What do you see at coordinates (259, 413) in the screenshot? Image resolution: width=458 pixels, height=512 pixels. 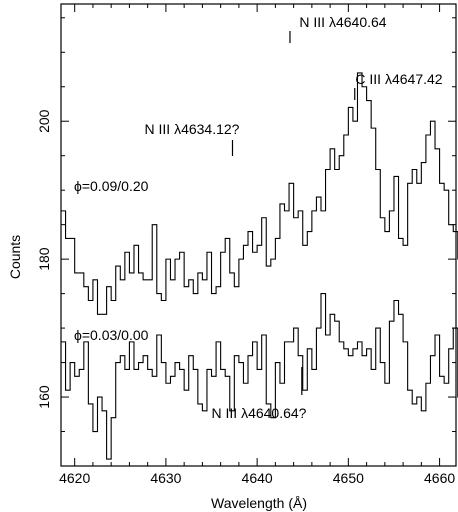 I see `annotation-niii-4640-lower: N III λ4640.64?` at bounding box center [259, 413].